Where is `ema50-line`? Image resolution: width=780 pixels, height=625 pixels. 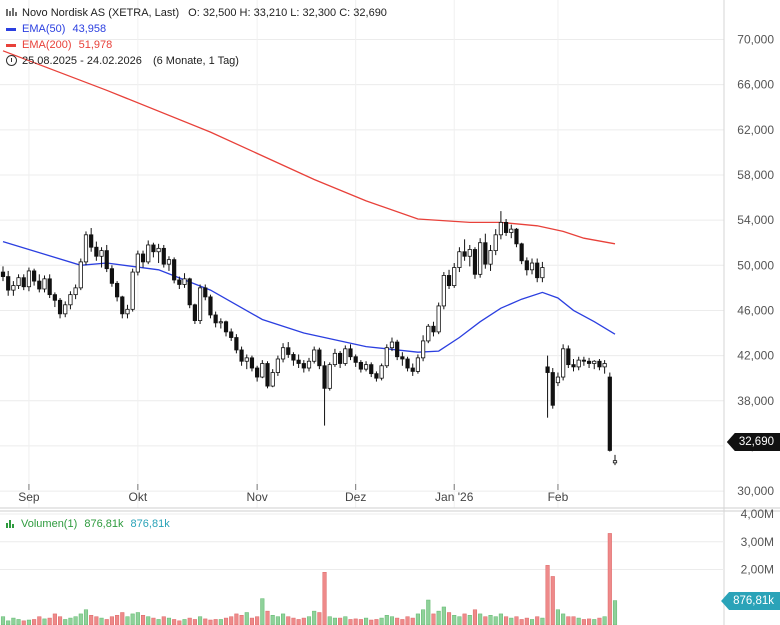 ema50-line is located at coordinates (309, 296).